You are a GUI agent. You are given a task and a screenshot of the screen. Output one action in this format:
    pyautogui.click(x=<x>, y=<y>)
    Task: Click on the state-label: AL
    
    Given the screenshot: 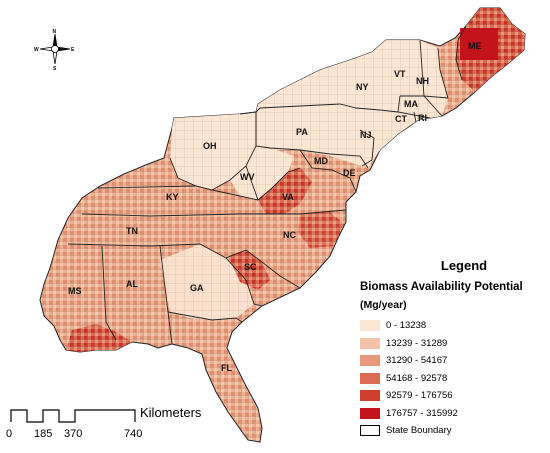 What is the action you would take?
    pyautogui.click(x=132, y=284)
    